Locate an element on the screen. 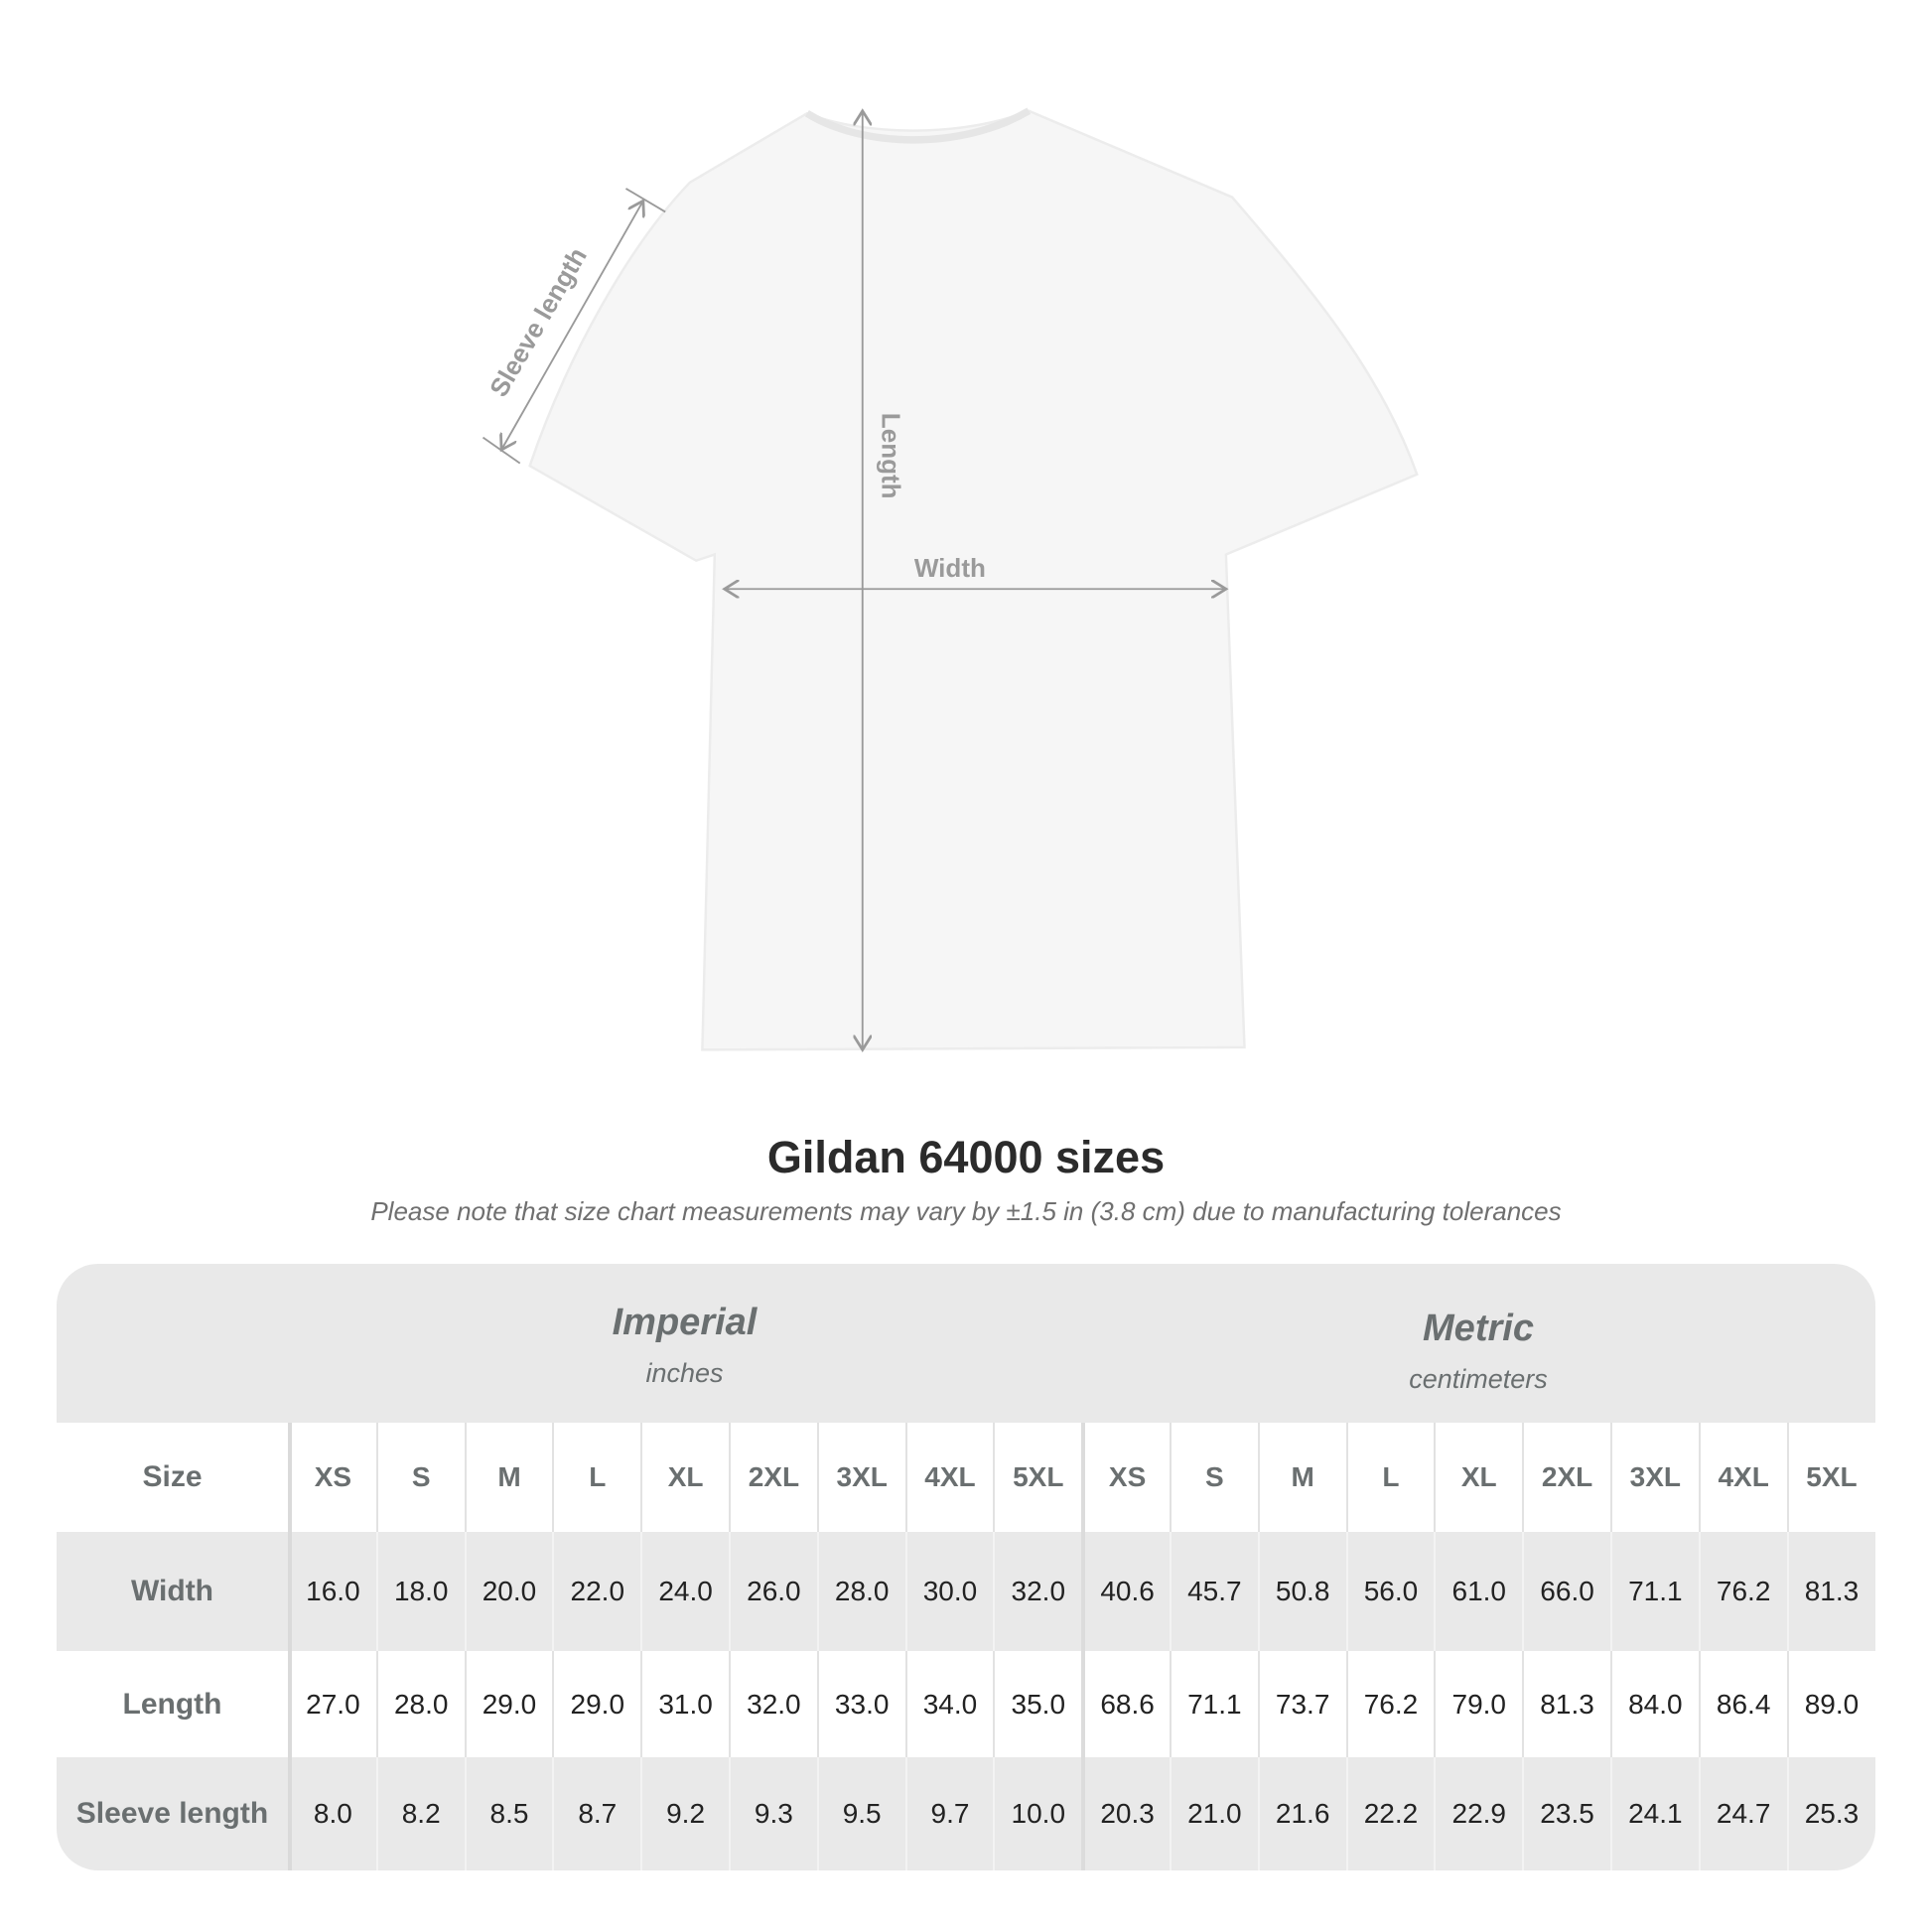  imperial-unit: inches is located at coordinates (684, 1373).